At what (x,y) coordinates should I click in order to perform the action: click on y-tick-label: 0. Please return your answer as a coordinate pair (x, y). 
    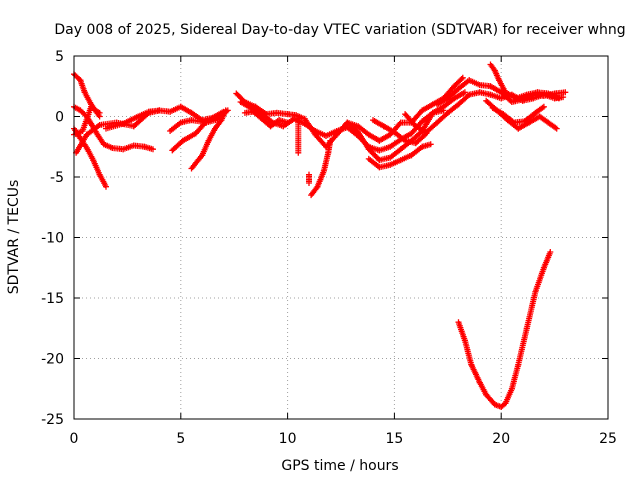
    Looking at the image, I should click on (59, 118).